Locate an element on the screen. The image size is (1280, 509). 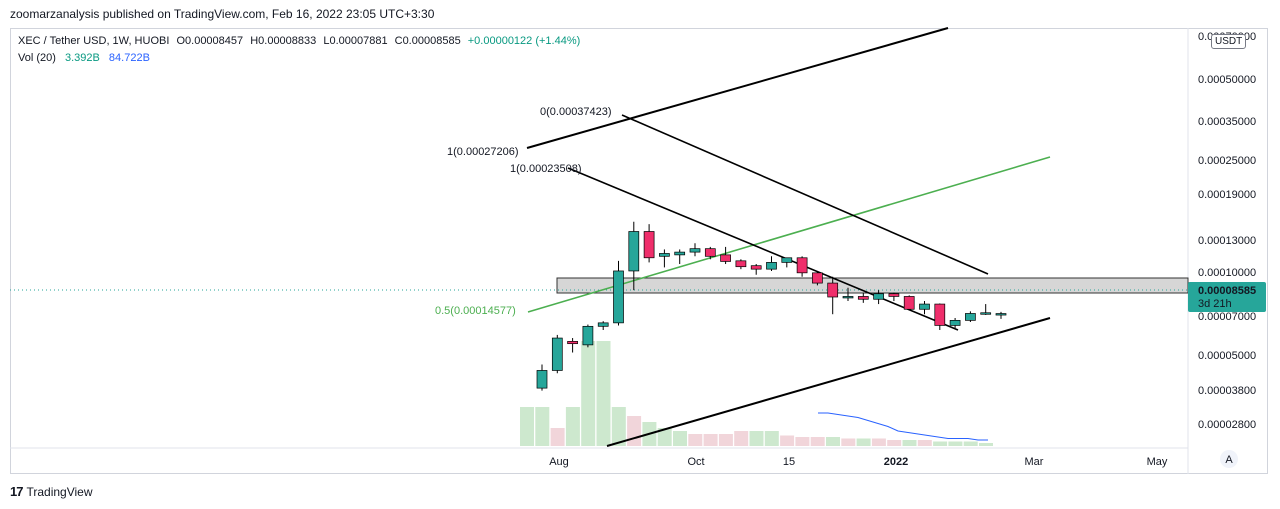
open-value: O0.00008457 is located at coordinates (210, 41).